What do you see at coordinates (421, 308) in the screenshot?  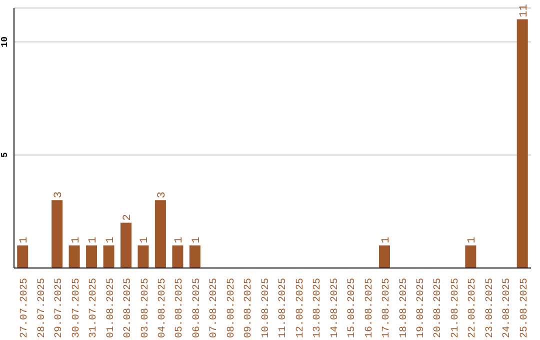 I see `x-tick-label: 19.08.2025` at bounding box center [421, 308].